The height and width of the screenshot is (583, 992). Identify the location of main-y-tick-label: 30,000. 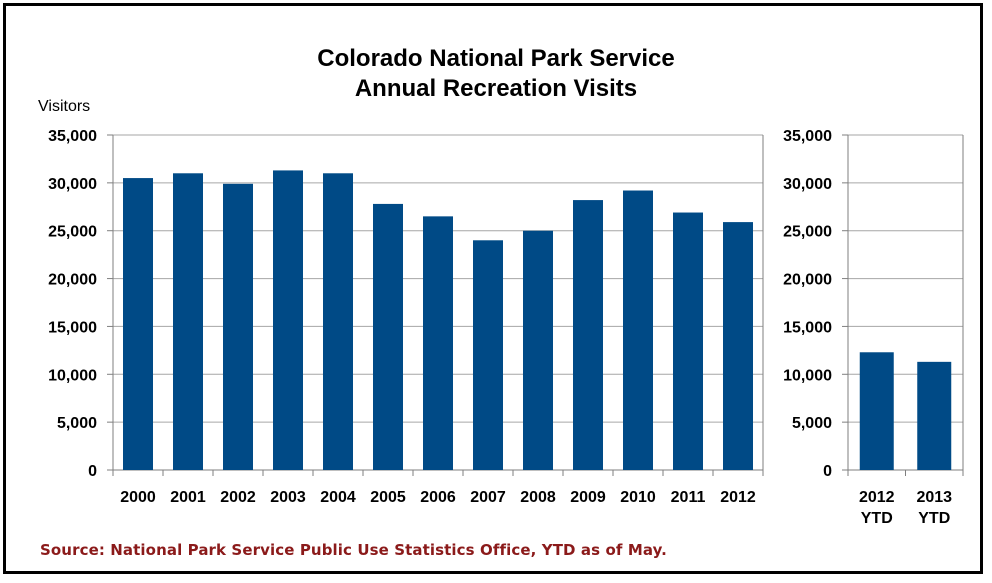
(72, 184).